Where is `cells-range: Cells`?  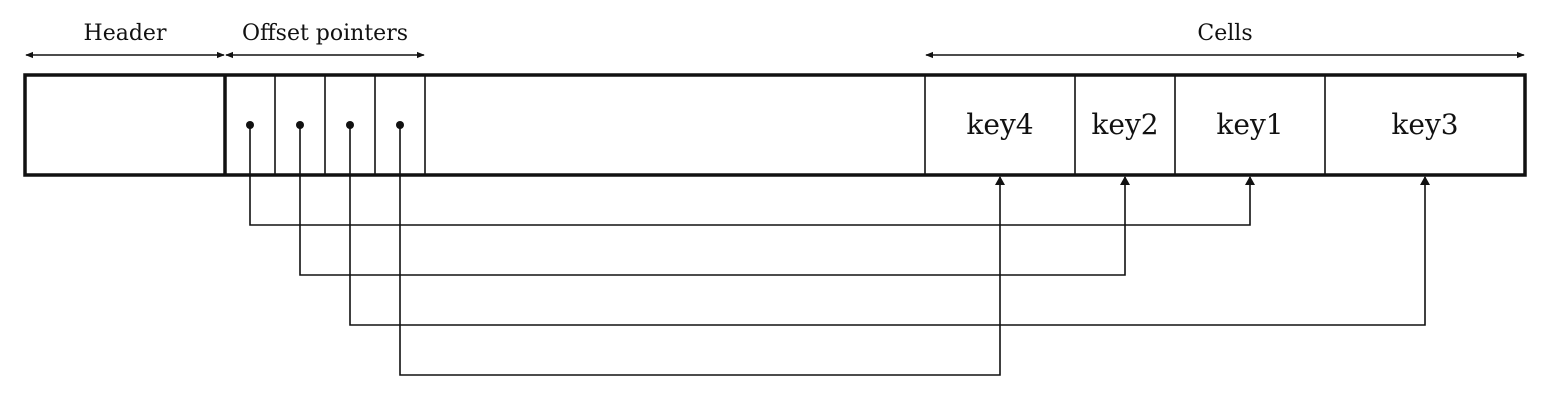
cells-range: Cells is located at coordinates (1225, 40).